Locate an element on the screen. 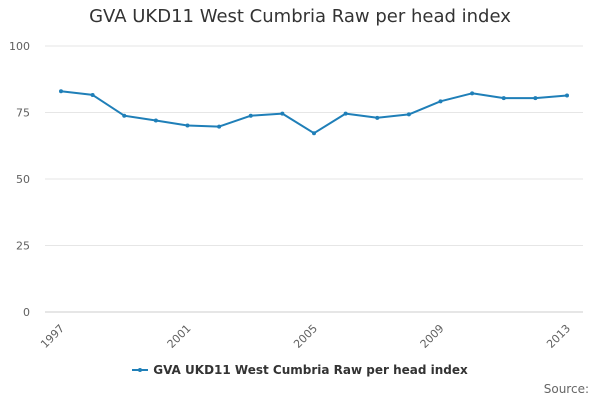 This screenshot has height=400, width=600. x-tick-label: 2009 is located at coordinates (432, 336).